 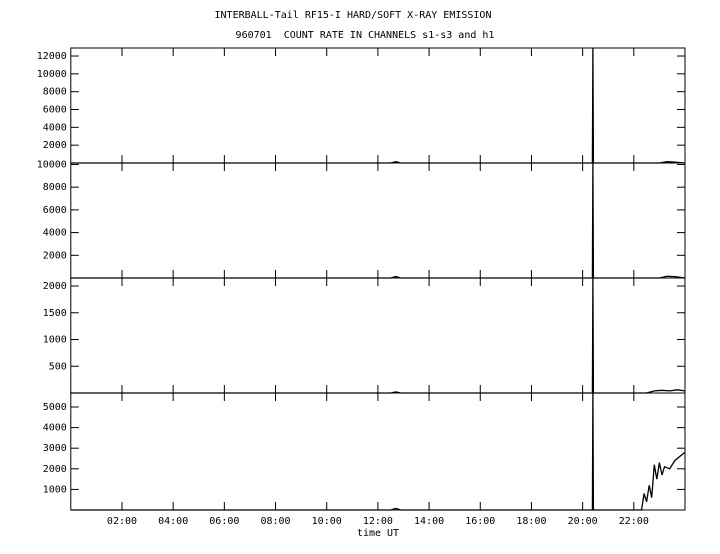 I want to click on y-tick-label: 5000, so click(x=55, y=407).